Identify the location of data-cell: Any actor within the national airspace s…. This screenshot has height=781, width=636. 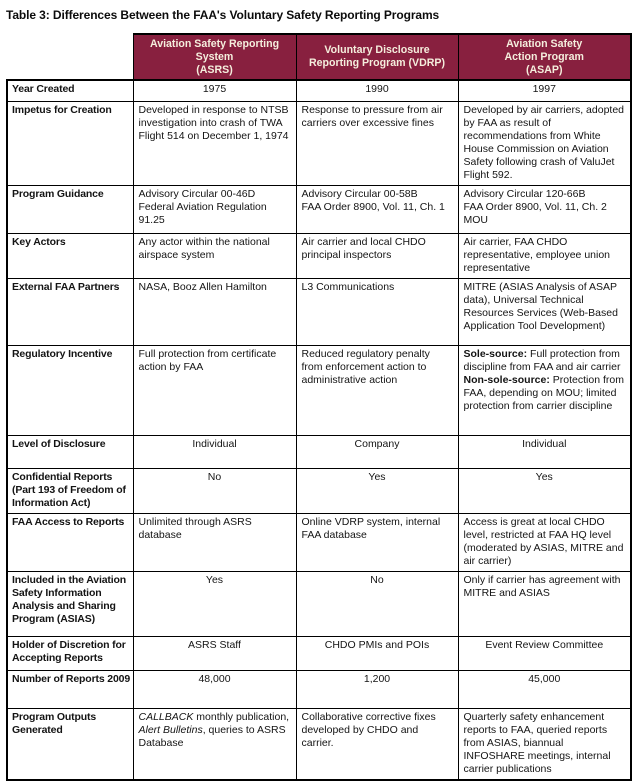
(214, 255).